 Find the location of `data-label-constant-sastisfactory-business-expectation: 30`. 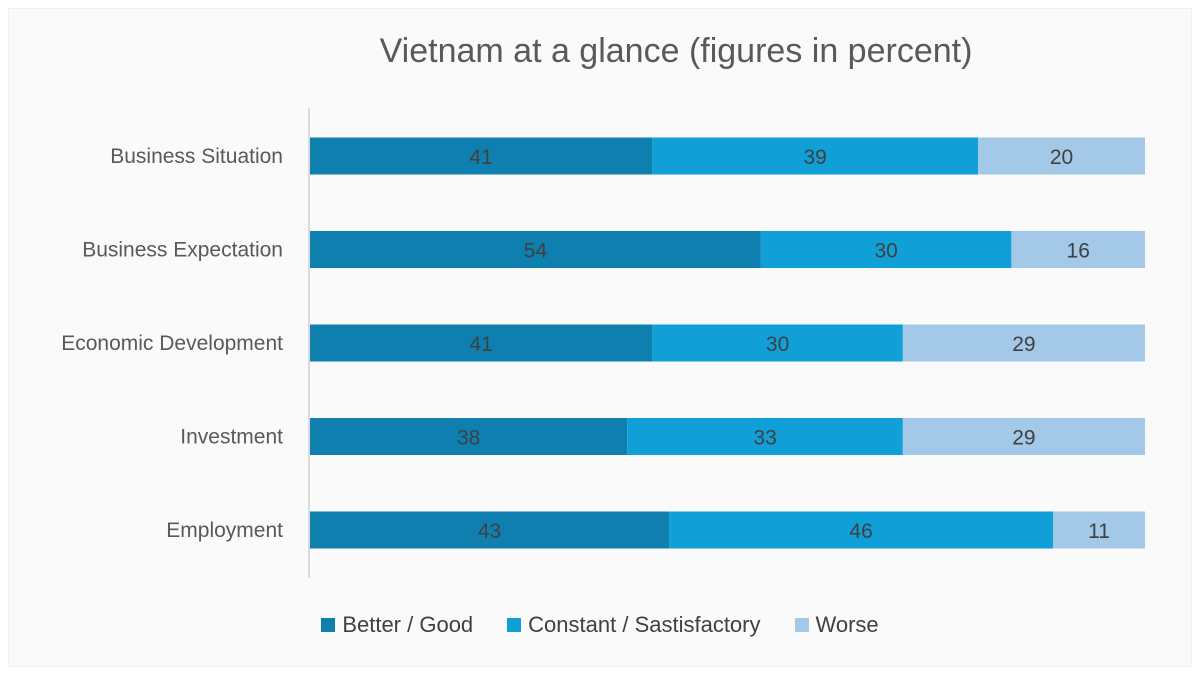

data-label-constant-sastisfactory-business-expectation: 30 is located at coordinates (885, 251).